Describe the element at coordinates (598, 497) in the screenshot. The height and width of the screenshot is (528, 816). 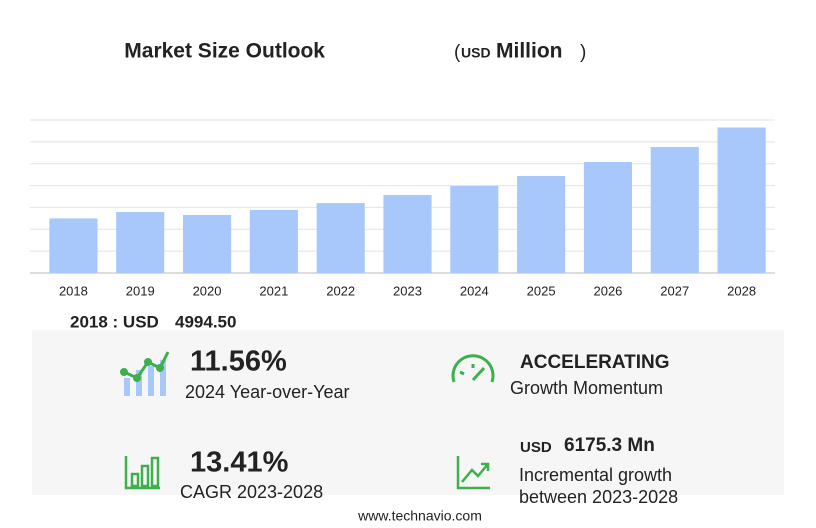
I see `increment-label-2: between 2023-2028` at that location.